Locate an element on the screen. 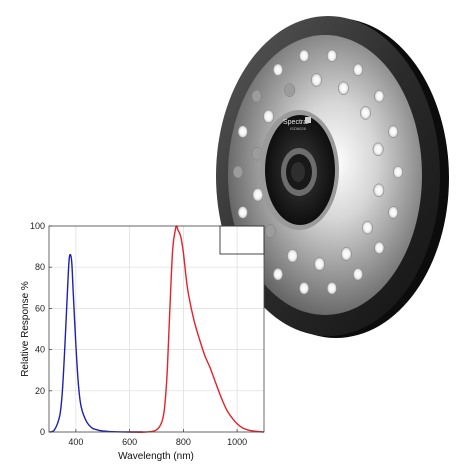 The image size is (474, 474). x-tick-label: 600 is located at coordinates (129, 442).